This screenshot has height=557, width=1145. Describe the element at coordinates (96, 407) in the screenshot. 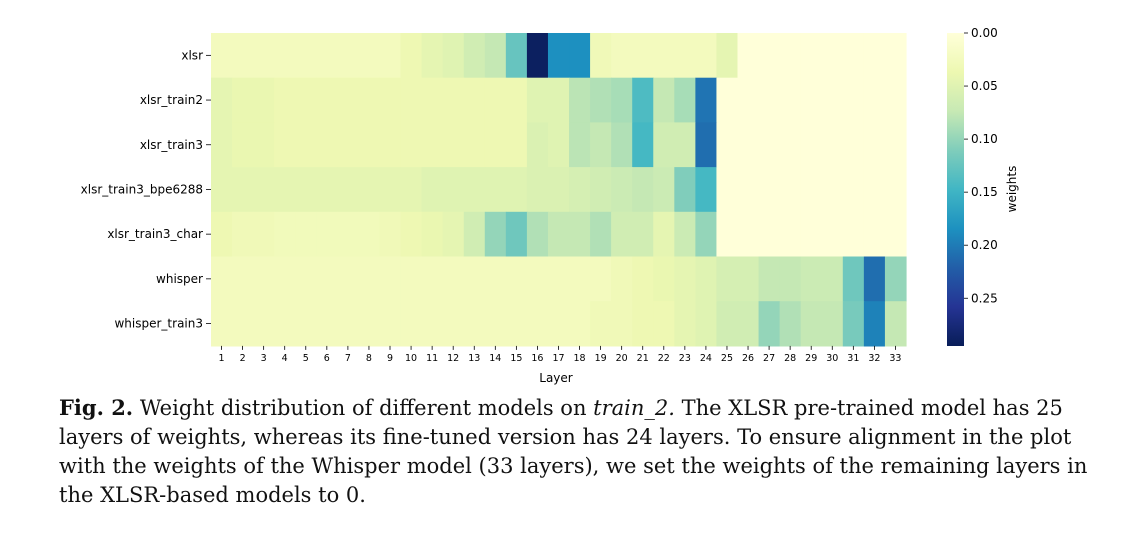

I see `caption-fig-label: Fig. 2.` at that location.